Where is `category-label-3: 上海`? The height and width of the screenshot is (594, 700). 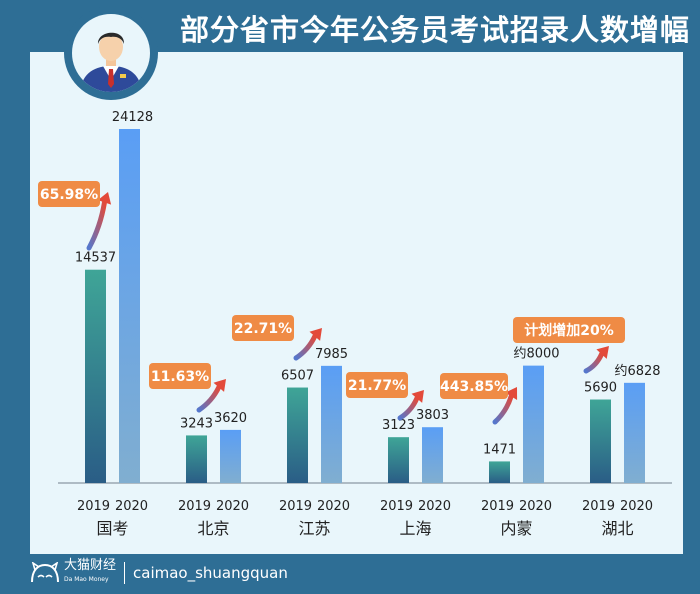
category-label-3: 上海 is located at coordinates (415, 528).